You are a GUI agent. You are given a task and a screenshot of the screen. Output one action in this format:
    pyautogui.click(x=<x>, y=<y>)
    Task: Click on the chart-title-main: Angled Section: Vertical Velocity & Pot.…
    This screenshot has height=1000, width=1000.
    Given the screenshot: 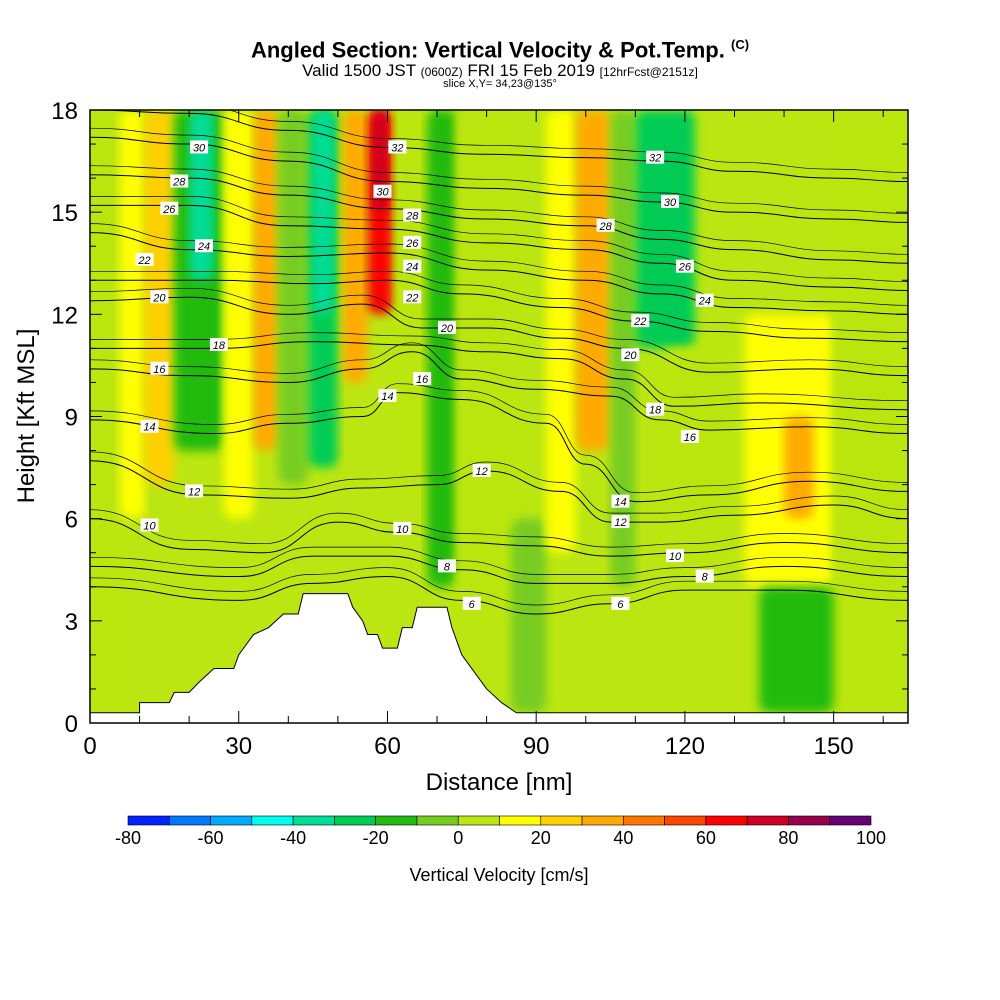 What is the action you would take?
    pyautogui.click(x=487, y=50)
    